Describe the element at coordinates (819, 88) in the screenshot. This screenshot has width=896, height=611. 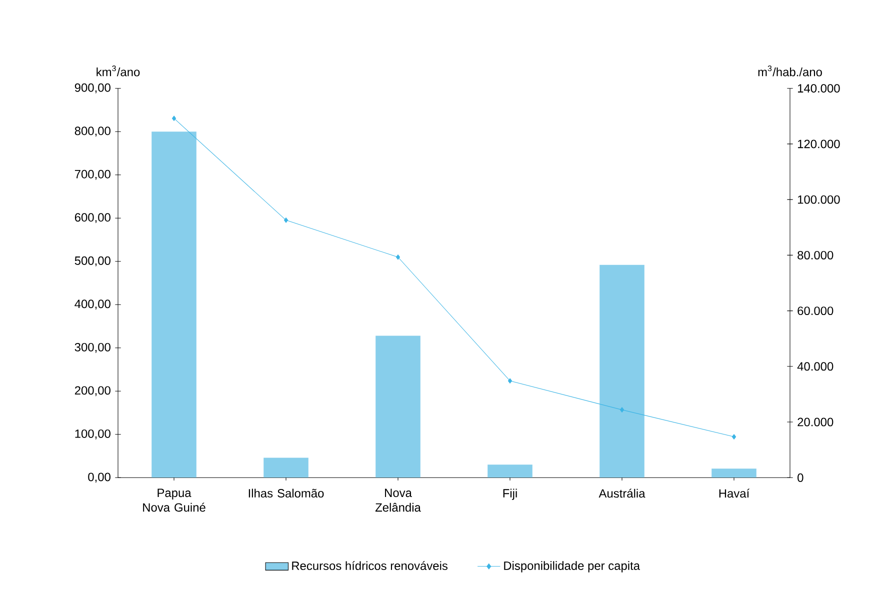
I see `y2-tick-label: 140.000` at that location.